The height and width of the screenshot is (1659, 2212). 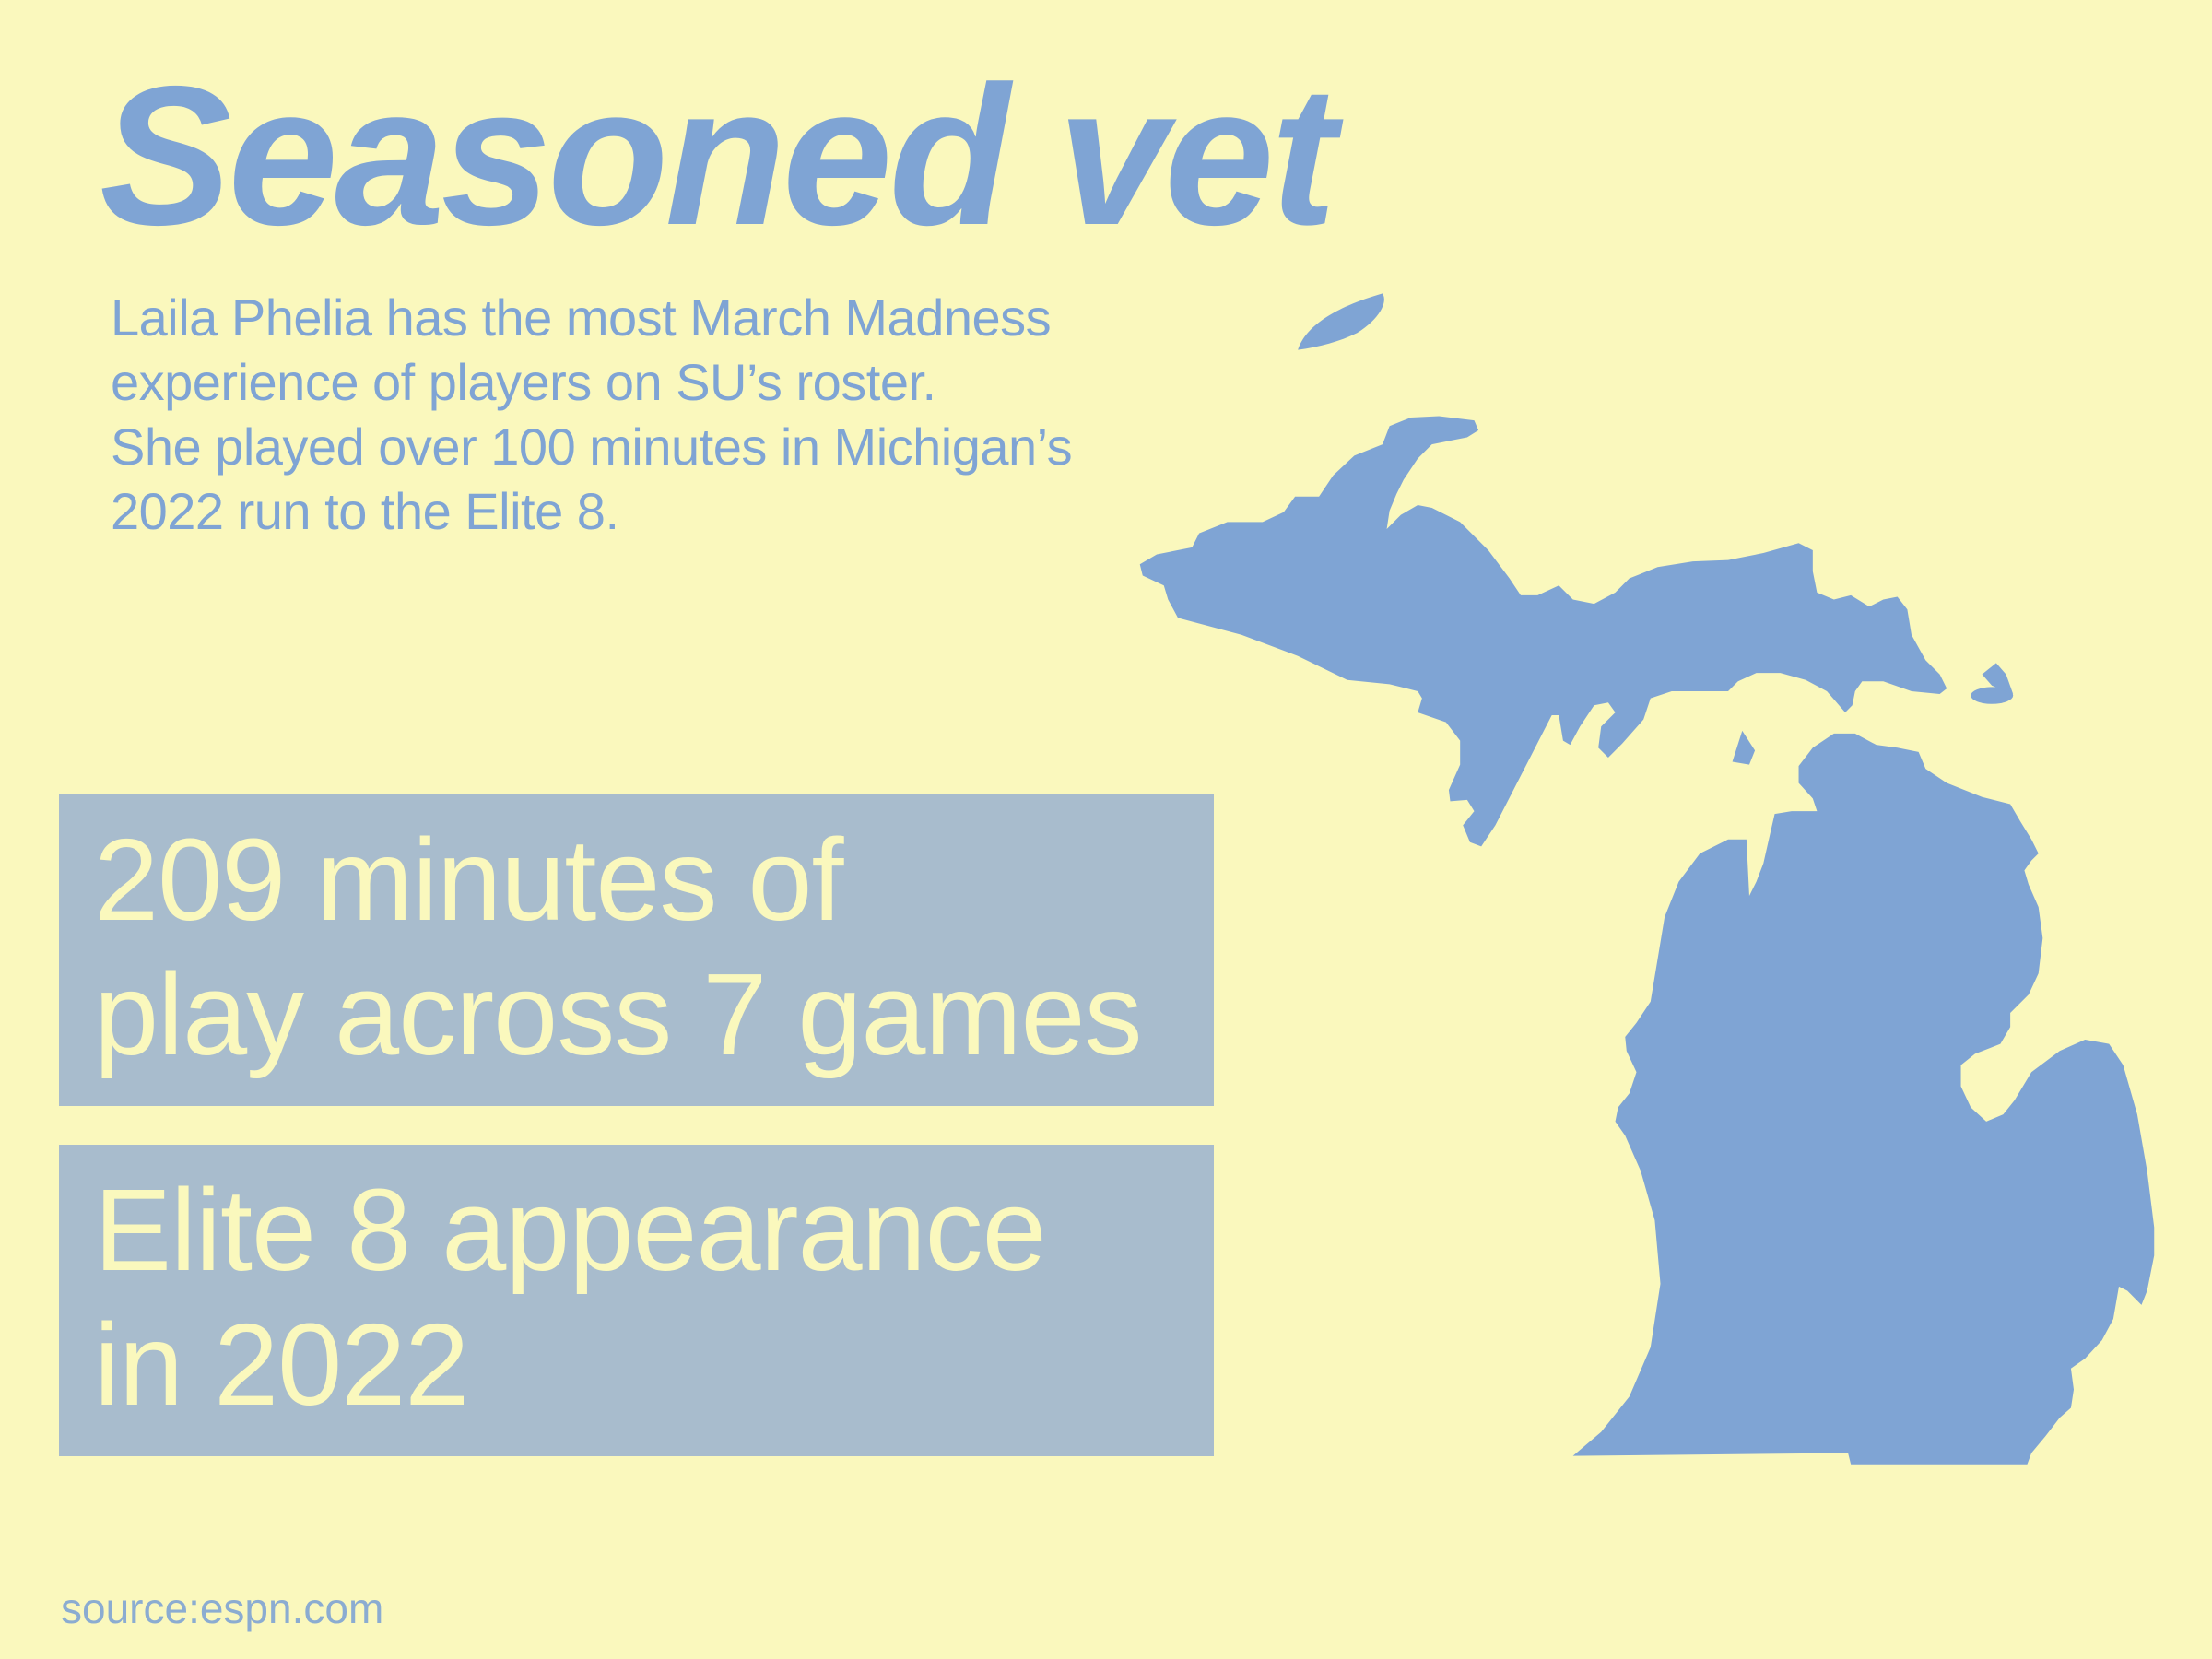 What do you see at coordinates (581, 317) in the screenshot?
I see `description-line: Laila Phelia has the most March Madness` at bounding box center [581, 317].